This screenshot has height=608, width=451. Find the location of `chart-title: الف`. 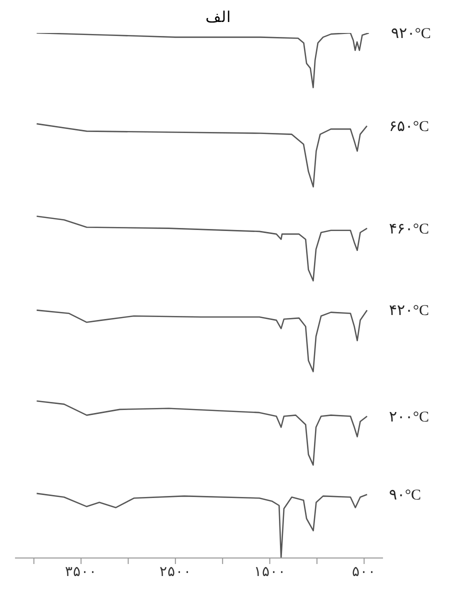

chart-title: الف is located at coordinates (218, 18).